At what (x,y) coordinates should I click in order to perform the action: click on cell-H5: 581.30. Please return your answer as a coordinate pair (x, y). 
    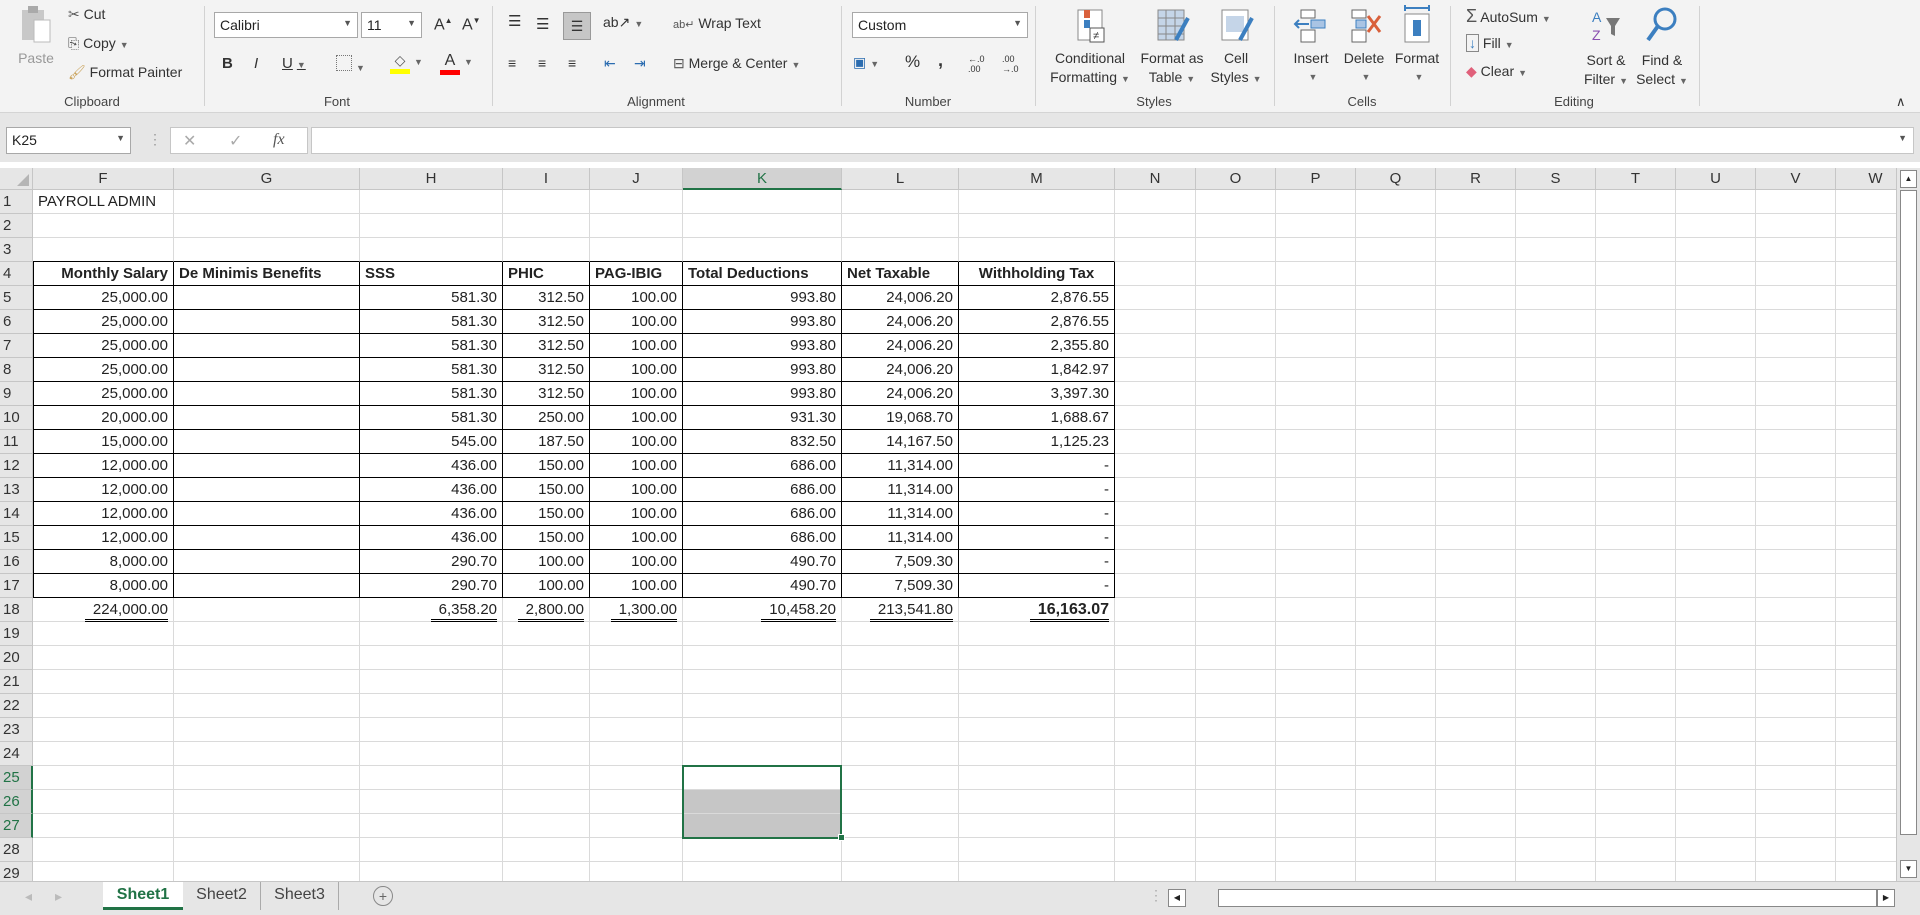
    Looking at the image, I should click on (431, 298).